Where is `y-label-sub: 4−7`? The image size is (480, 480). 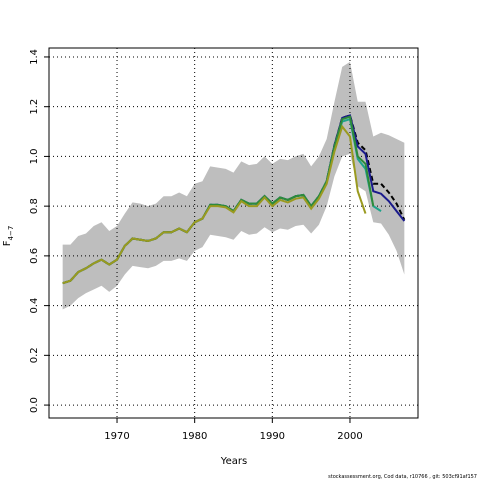 y-label-sub: 4−7 is located at coordinates (11, 233).